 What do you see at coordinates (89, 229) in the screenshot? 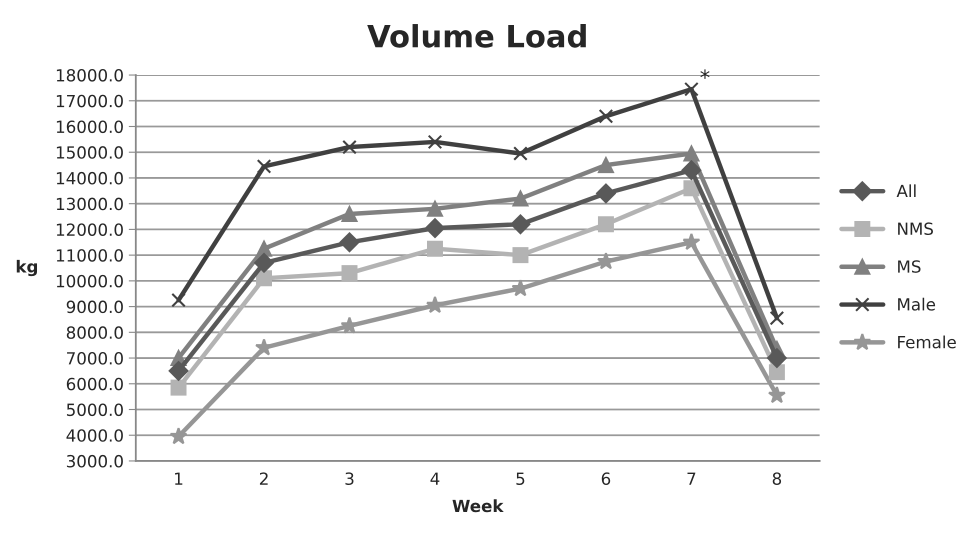
I see `y-tick-label: 12000.0` at bounding box center [89, 229].